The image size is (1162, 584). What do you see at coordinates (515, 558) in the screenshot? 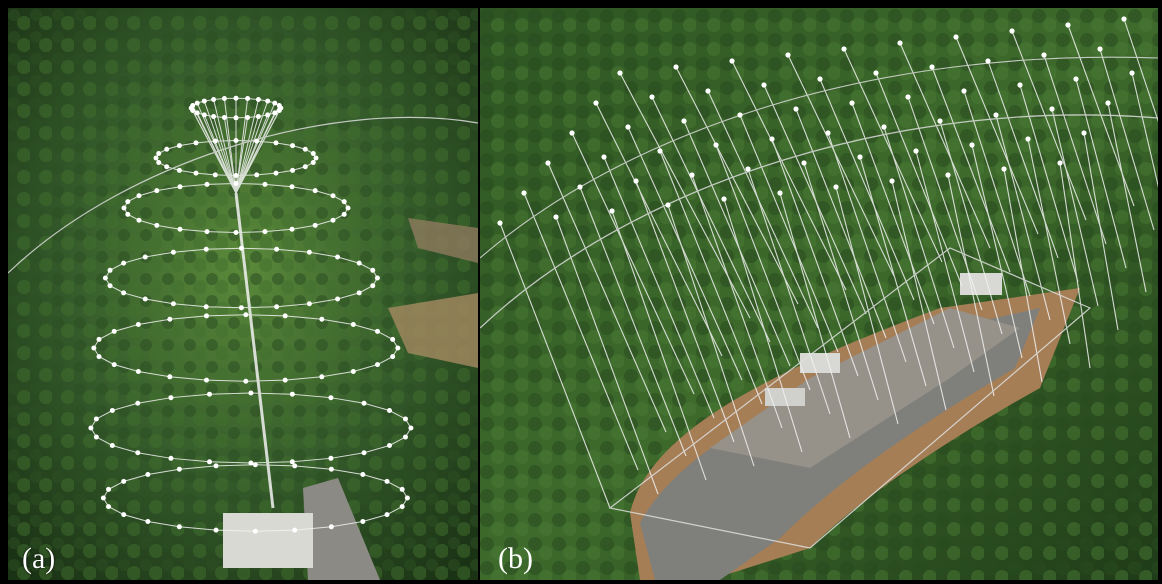
I see `panel-label: (b)` at bounding box center [515, 558].